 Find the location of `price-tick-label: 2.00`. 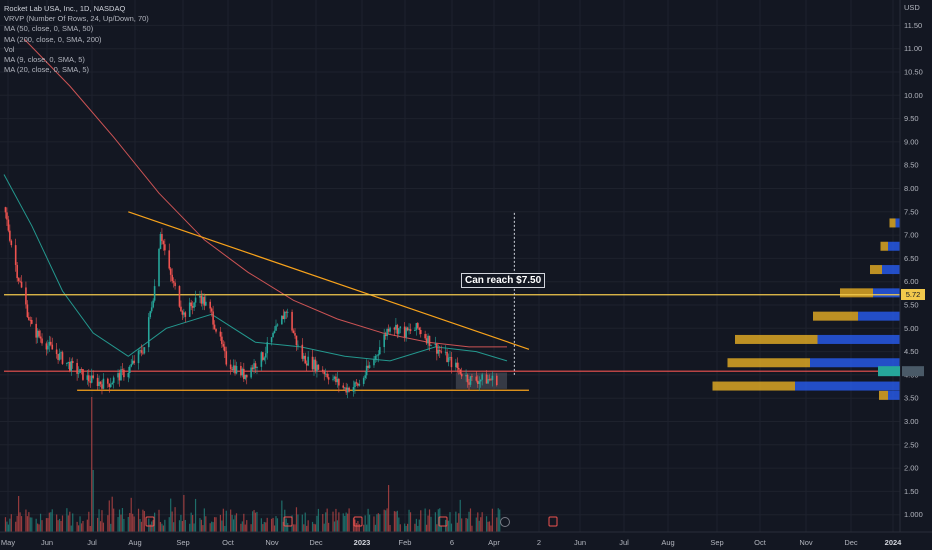

price-tick-label: 2.00 is located at coordinates (911, 468).